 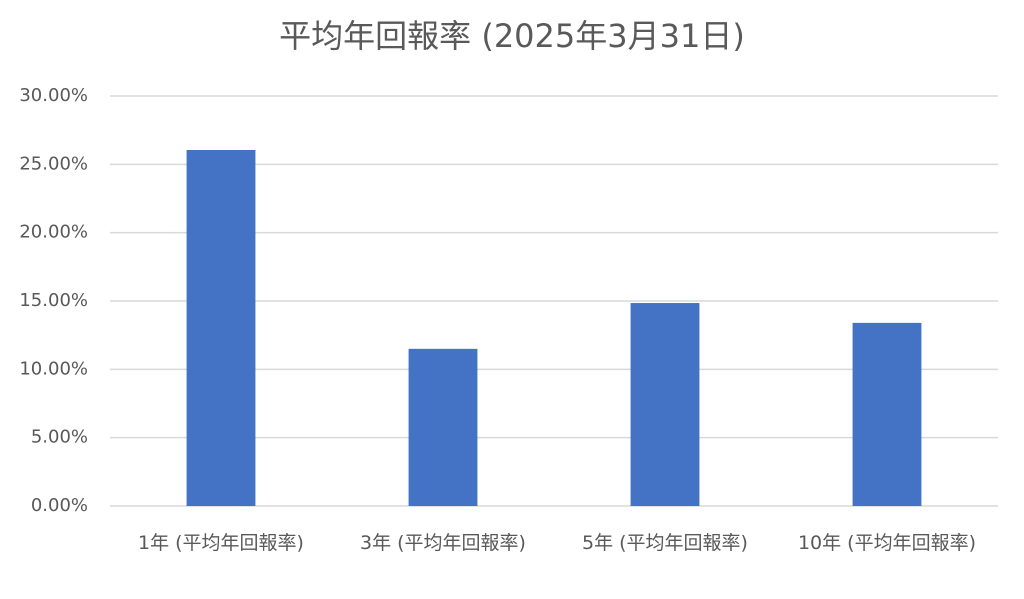 I want to click on x-tick-label: 3年 (平均年回報率), so click(x=443, y=543).